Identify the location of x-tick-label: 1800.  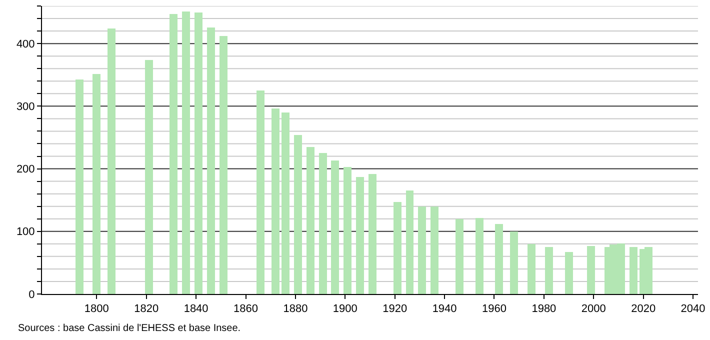
(96, 309).